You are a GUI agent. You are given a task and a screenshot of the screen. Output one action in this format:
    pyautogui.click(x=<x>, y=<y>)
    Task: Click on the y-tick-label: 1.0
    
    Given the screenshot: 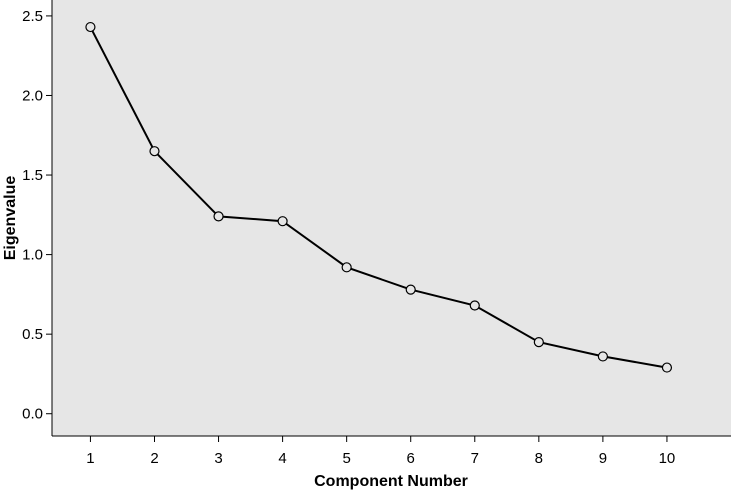 What is the action you would take?
    pyautogui.click(x=32, y=255)
    